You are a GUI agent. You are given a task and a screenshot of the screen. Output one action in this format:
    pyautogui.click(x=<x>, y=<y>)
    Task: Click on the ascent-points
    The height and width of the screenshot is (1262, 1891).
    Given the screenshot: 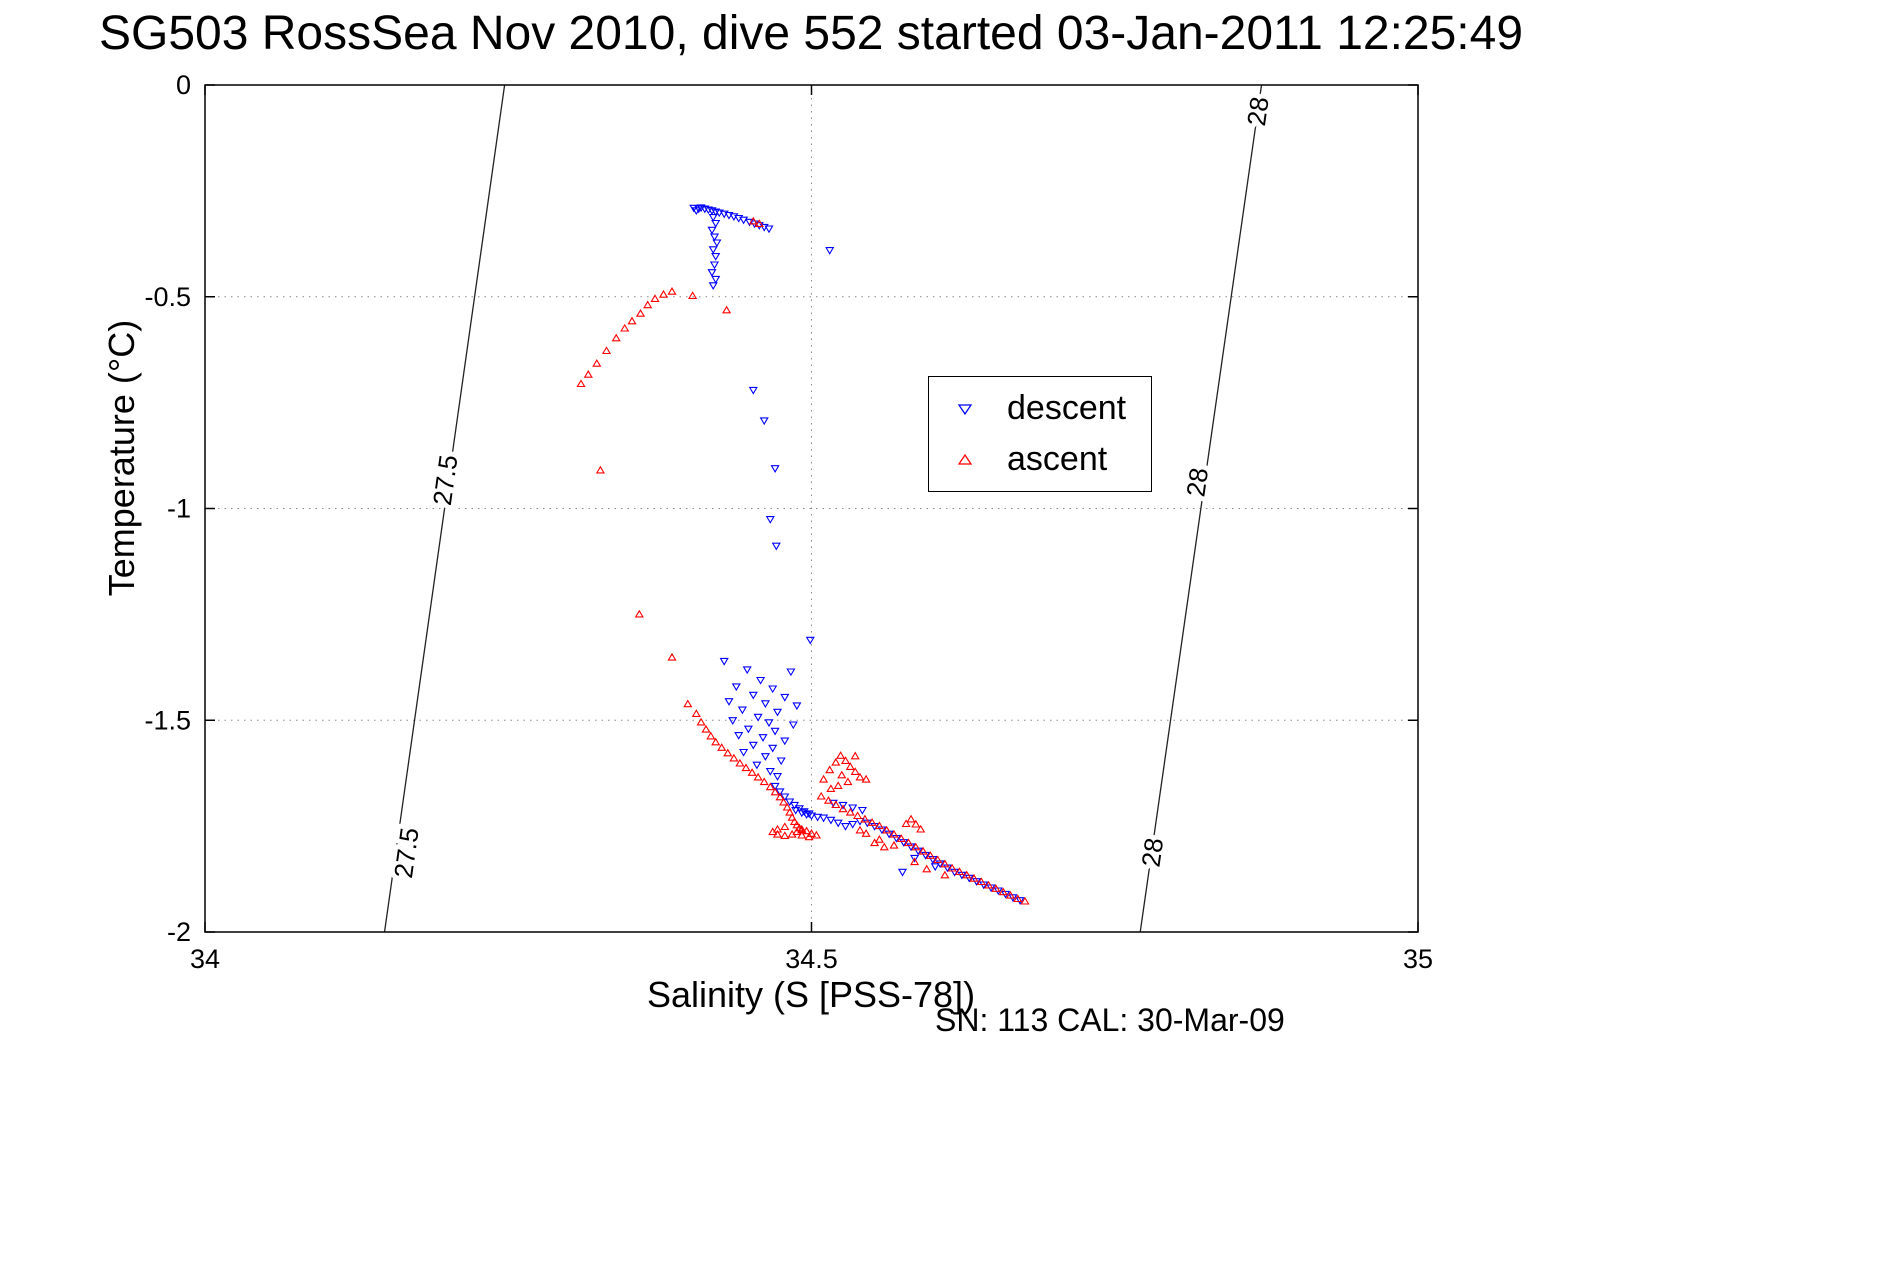 What is the action you would take?
    pyautogui.click(x=803, y=560)
    